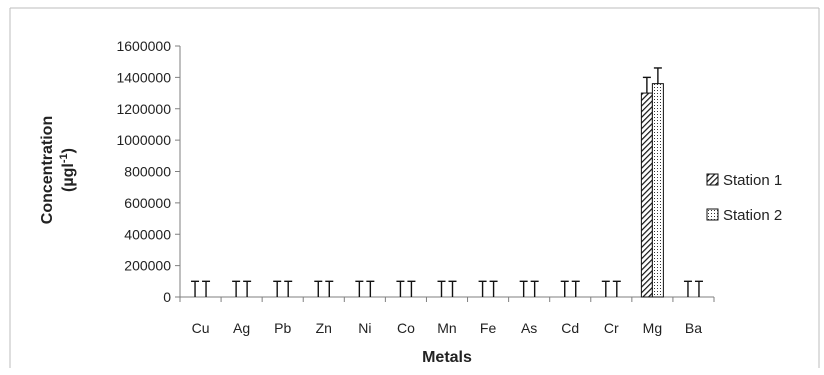  What do you see at coordinates (67, 170) in the screenshot?
I see `y-axis-unit: (µgl-1)` at bounding box center [67, 170].